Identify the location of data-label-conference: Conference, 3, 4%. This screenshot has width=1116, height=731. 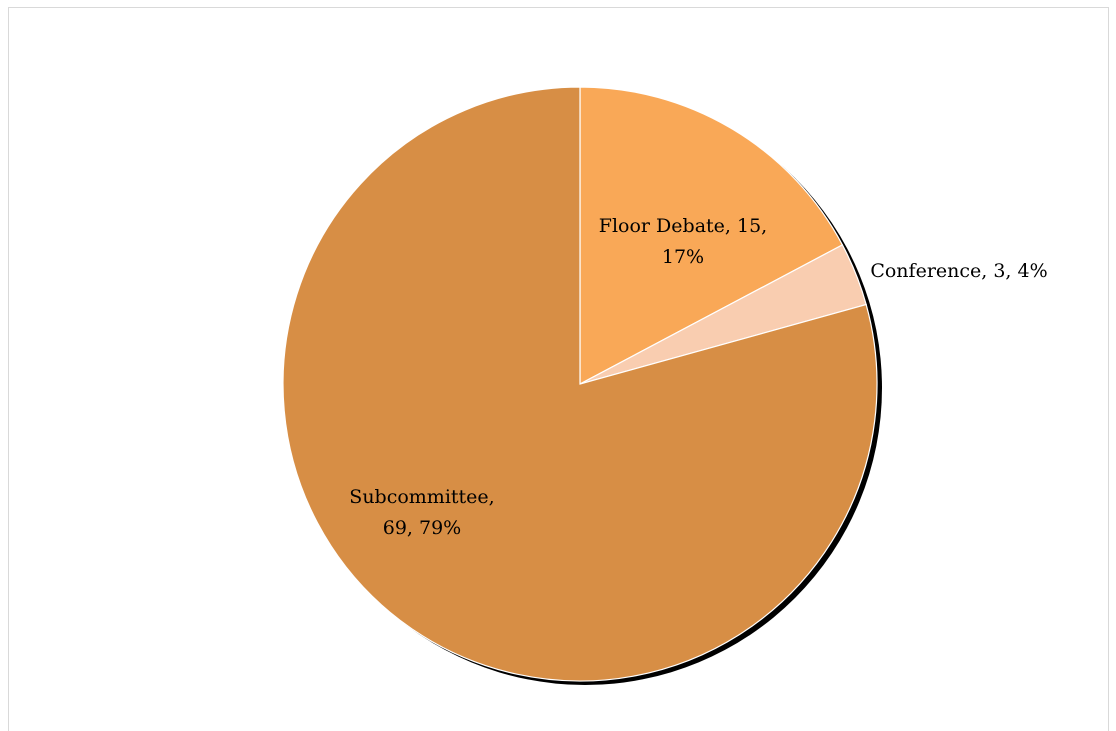
(958, 271).